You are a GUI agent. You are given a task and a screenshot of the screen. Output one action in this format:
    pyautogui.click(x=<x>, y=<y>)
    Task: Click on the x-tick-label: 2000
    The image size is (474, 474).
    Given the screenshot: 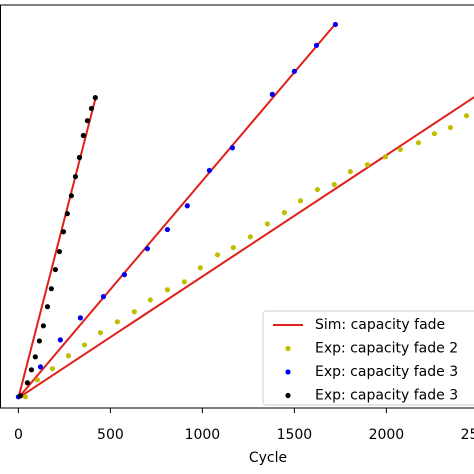 What is the action you would take?
    pyautogui.click(x=387, y=435)
    